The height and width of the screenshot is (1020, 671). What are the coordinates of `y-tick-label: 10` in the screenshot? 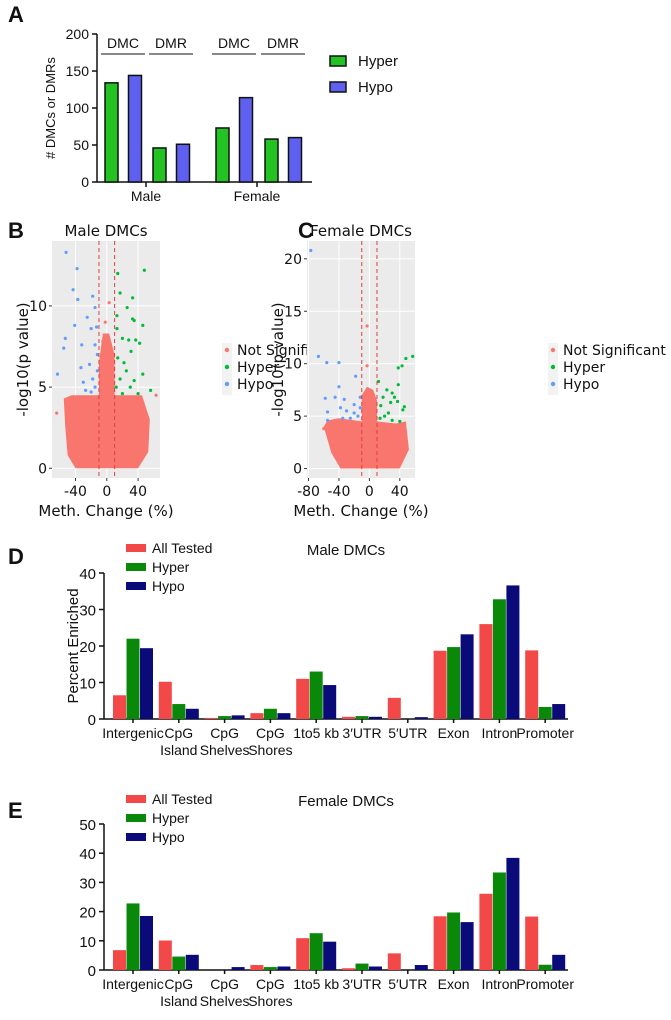 It's located at (38, 307).